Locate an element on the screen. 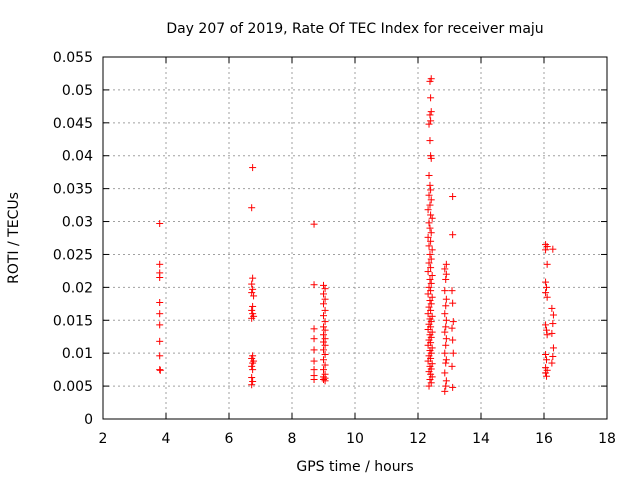 This screenshot has height=480, width=640. x-axis-title: GPS time / hours is located at coordinates (354, 467).